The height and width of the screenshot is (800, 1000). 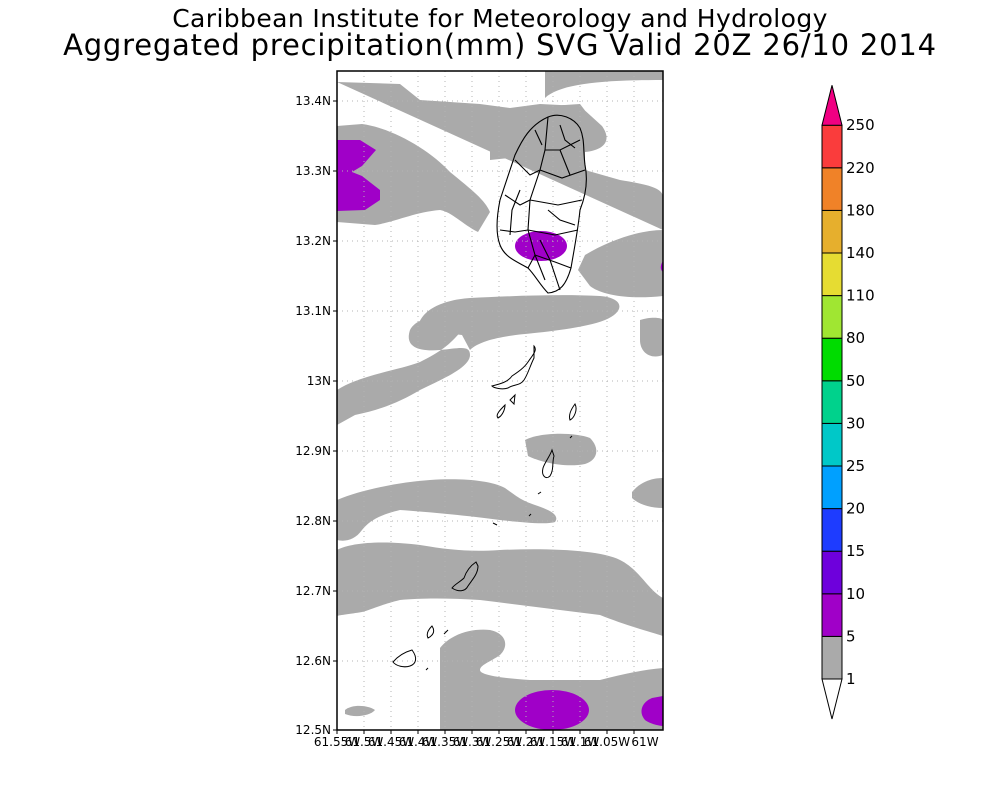 I want to click on lon-tick-label: 61.35W, so click(x=445, y=742).